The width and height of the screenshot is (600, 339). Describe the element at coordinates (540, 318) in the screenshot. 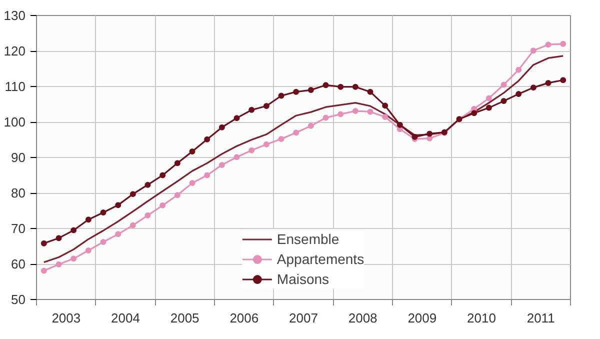

I see `x-tick-label: 2011` at that location.